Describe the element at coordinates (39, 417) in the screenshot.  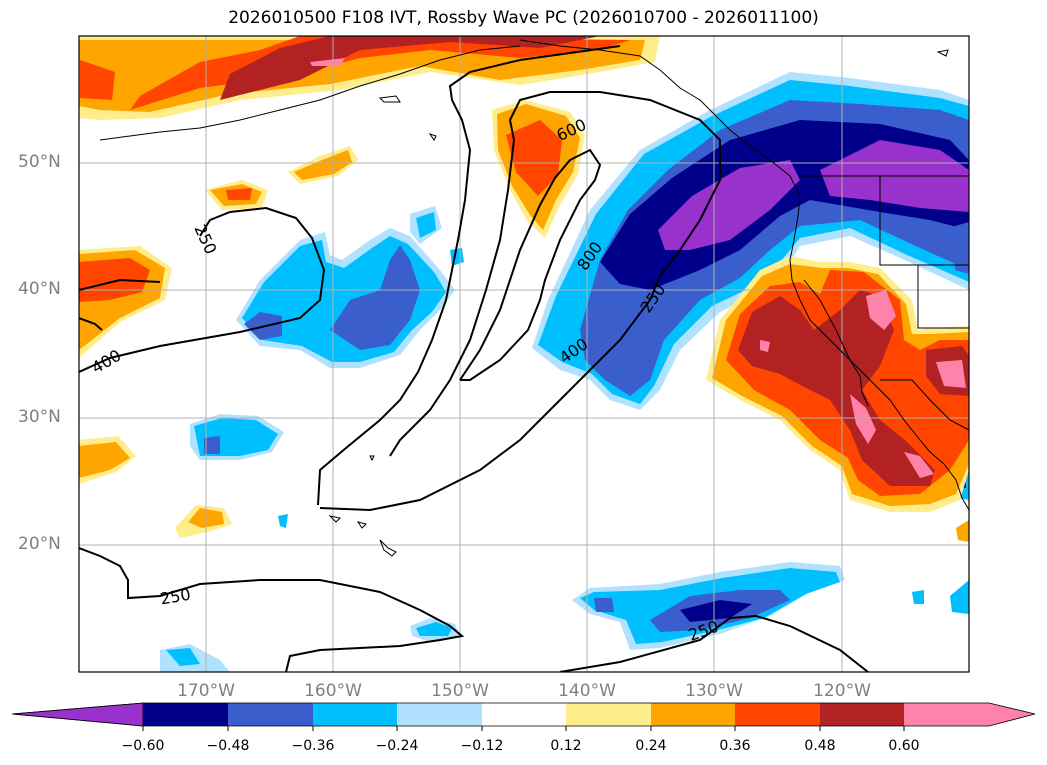
I see `lat-label-30n: 30°N` at that location.